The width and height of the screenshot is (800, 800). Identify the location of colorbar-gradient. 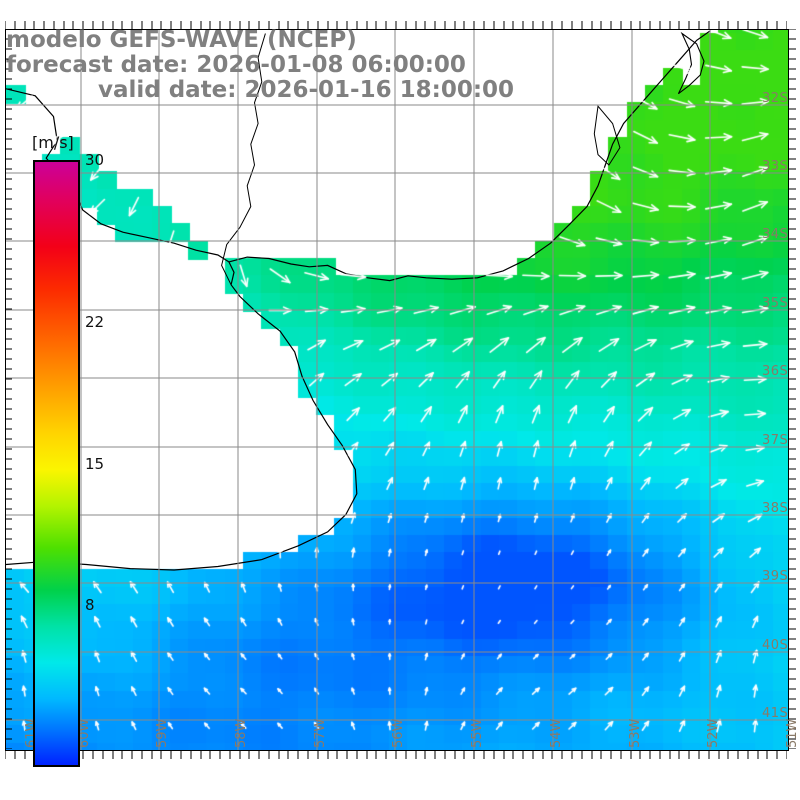
(56, 463).